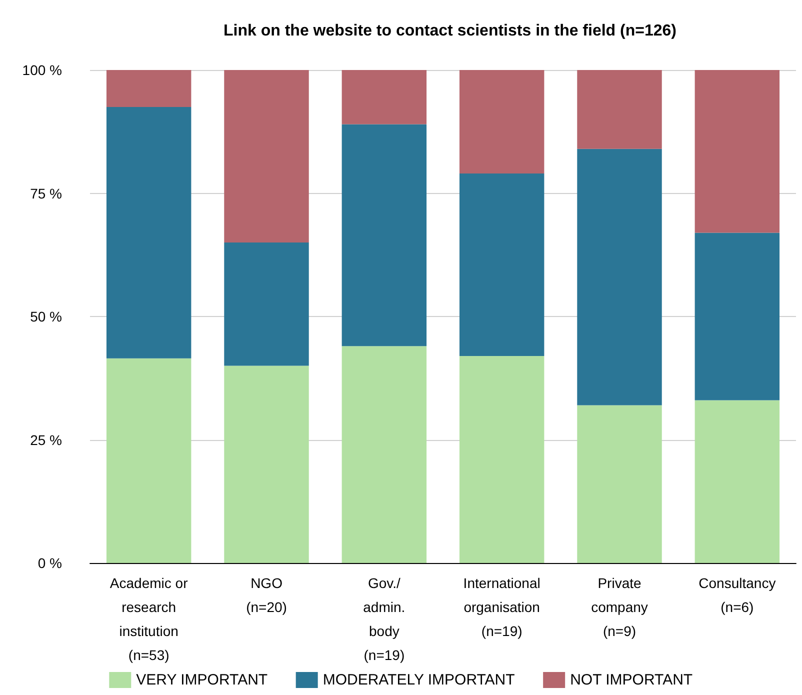 The width and height of the screenshot is (802, 695). Describe the element at coordinates (450, 31) in the screenshot. I see `chart-title: Link on the website to contact scientists in the field (n=126)` at that location.